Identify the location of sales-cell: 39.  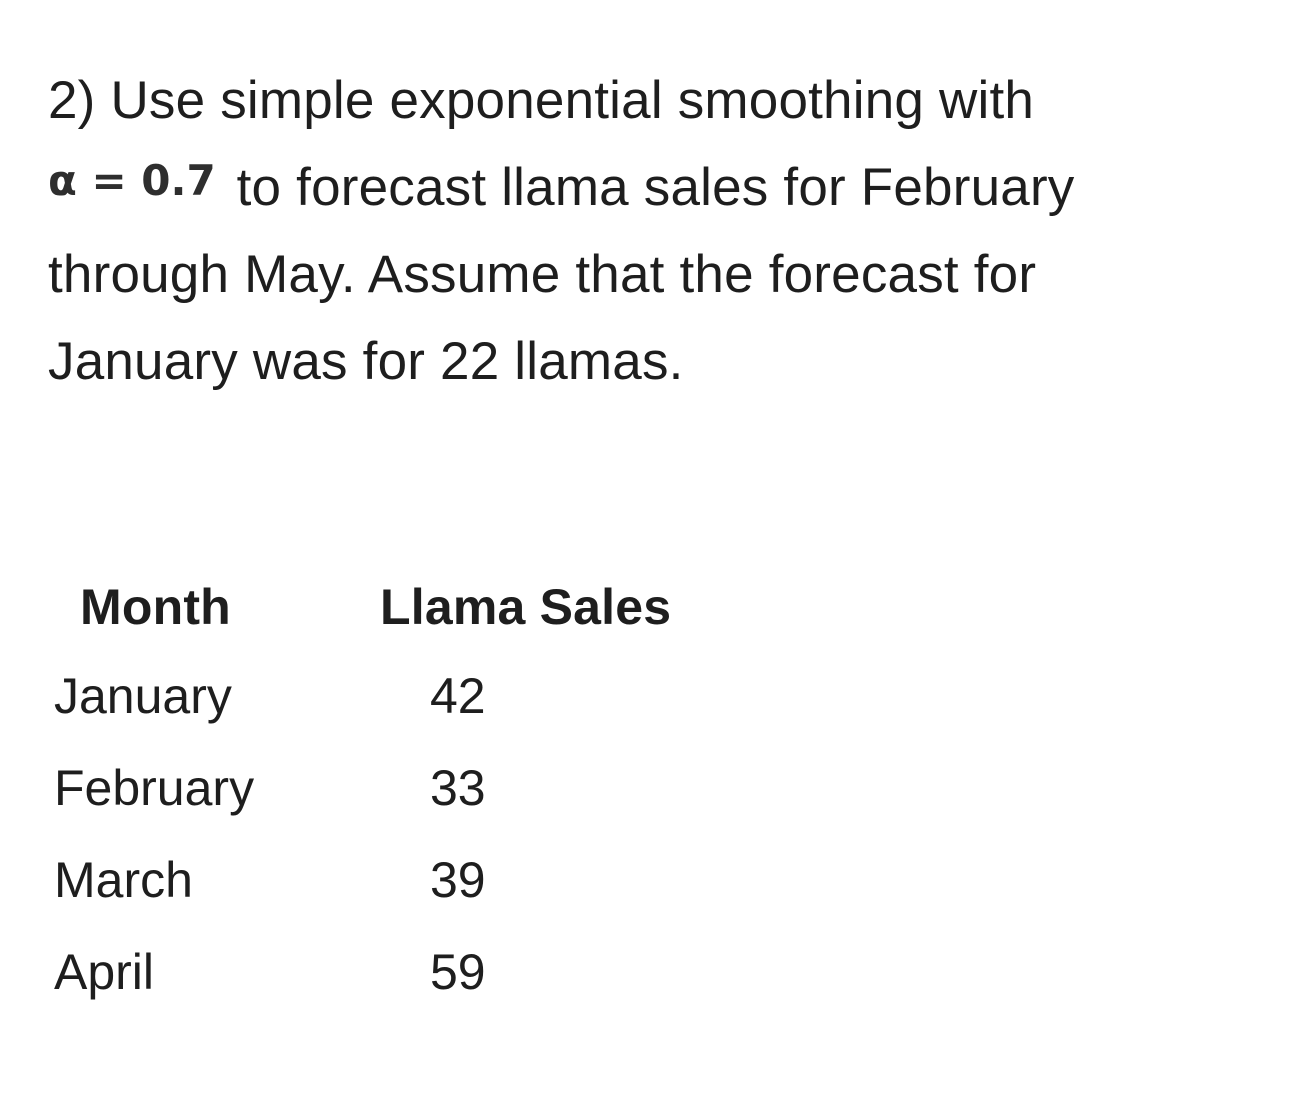
(458, 879).